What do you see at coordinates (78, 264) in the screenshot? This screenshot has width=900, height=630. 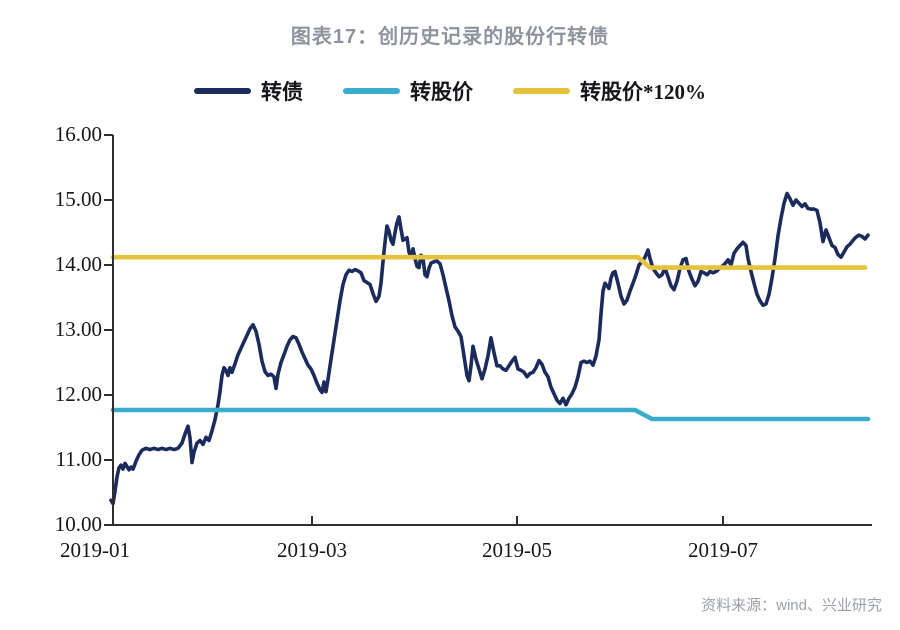 I see `y-tick-label: 14.00` at bounding box center [78, 264].